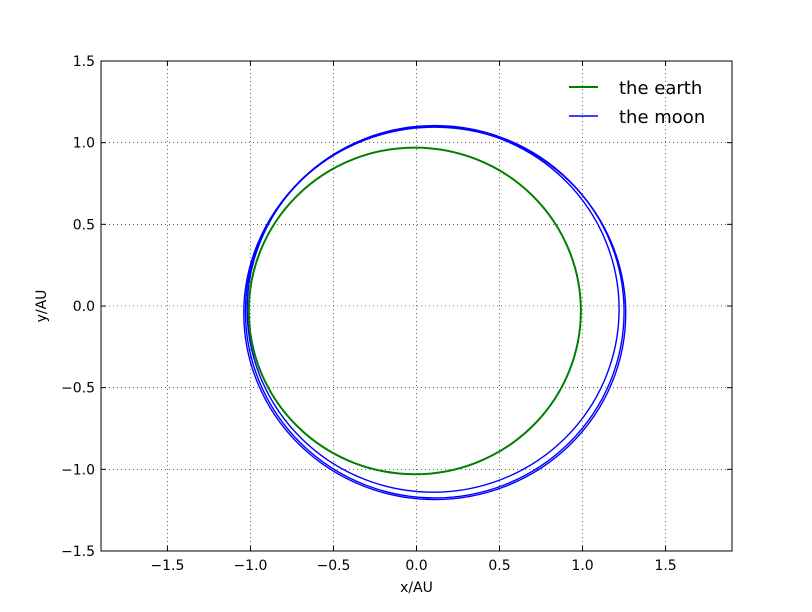  What do you see at coordinates (665, 566) in the screenshot?
I see `x-tick-label: 1.5` at bounding box center [665, 566].